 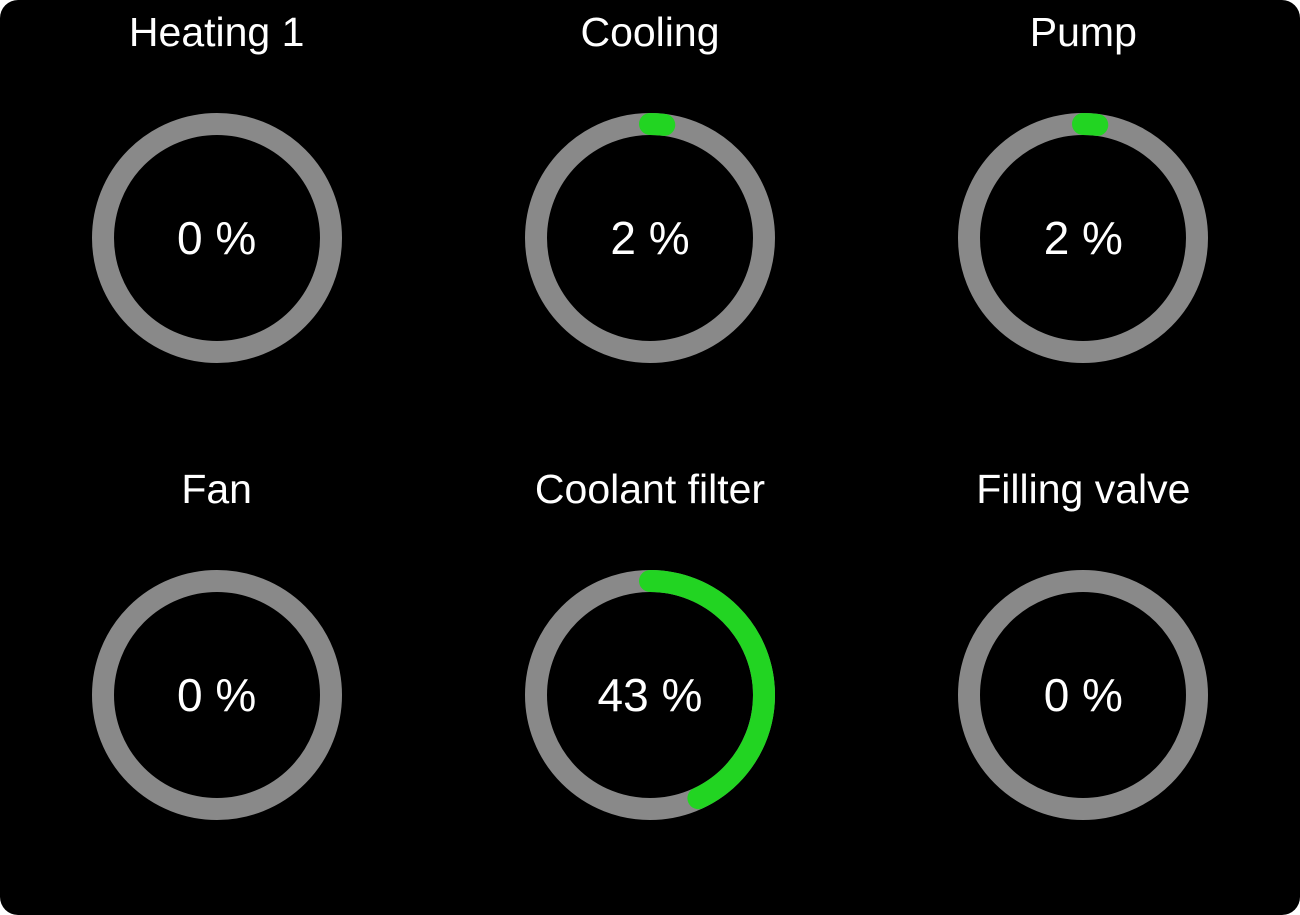 What do you see at coordinates (216, 32) in the screenshot?
I see `gauge-label-heating-1: Heating 1` at bounding box center [216, 32].